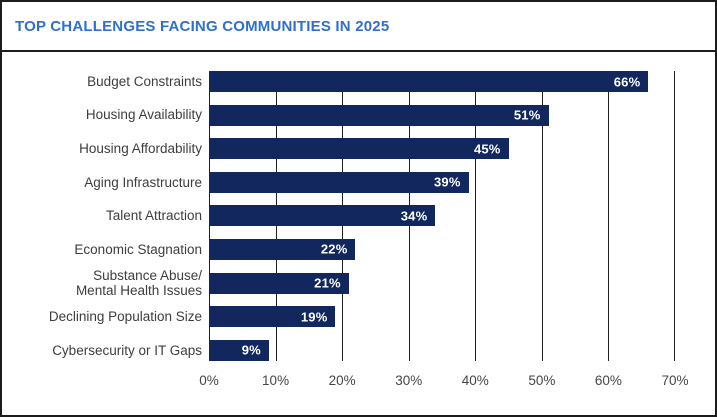 The height and width of the screenshot is (417, 717). What do you see at coordinates (379, 115) in the screenshot?
I see `bar: 51%` at bounding box center [379, 115].